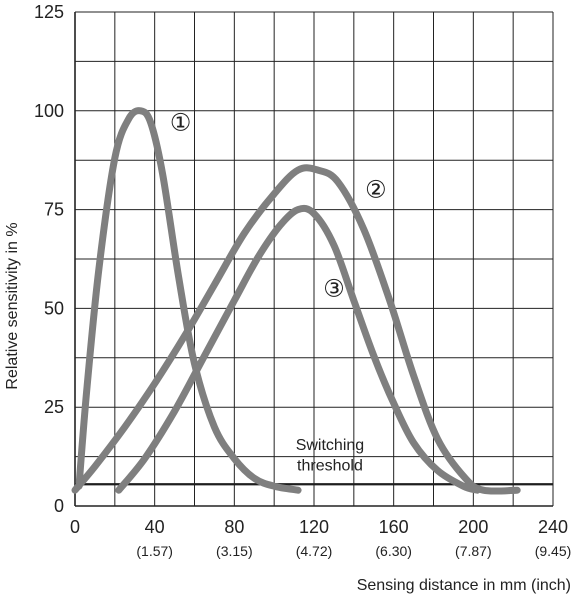 This screenshot has height=600, width=579. I want to click on y-tick-label: 125, so click(49, 12).